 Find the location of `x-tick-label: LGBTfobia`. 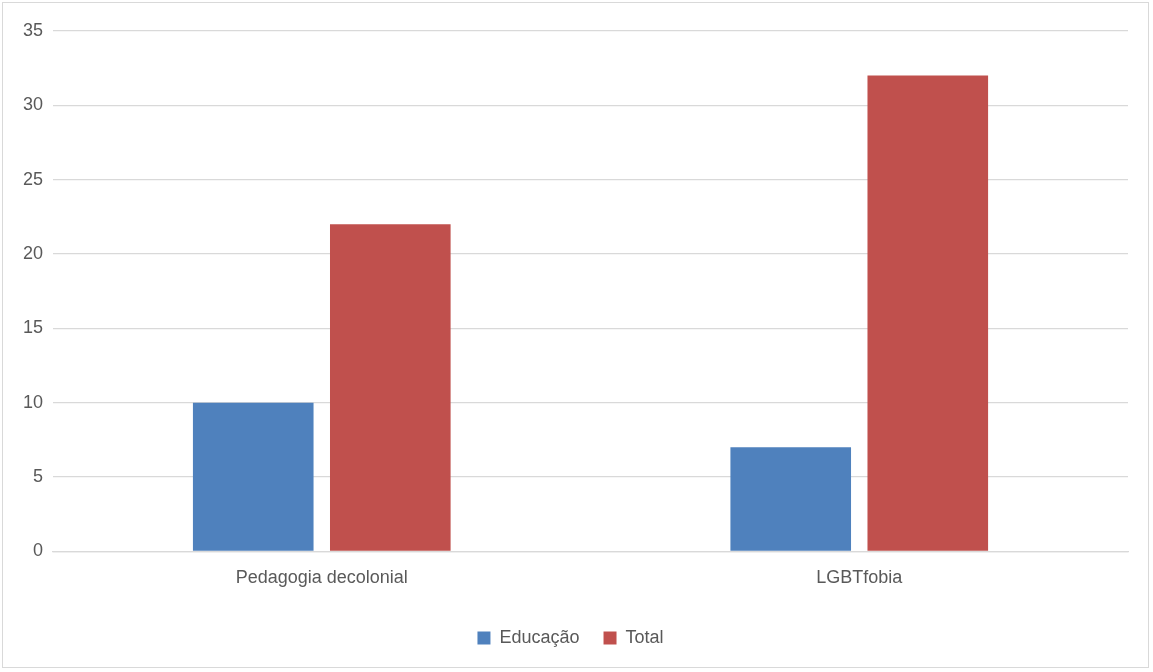

x-tick-label: LGBTfobia is located at coordinates (860, 577).